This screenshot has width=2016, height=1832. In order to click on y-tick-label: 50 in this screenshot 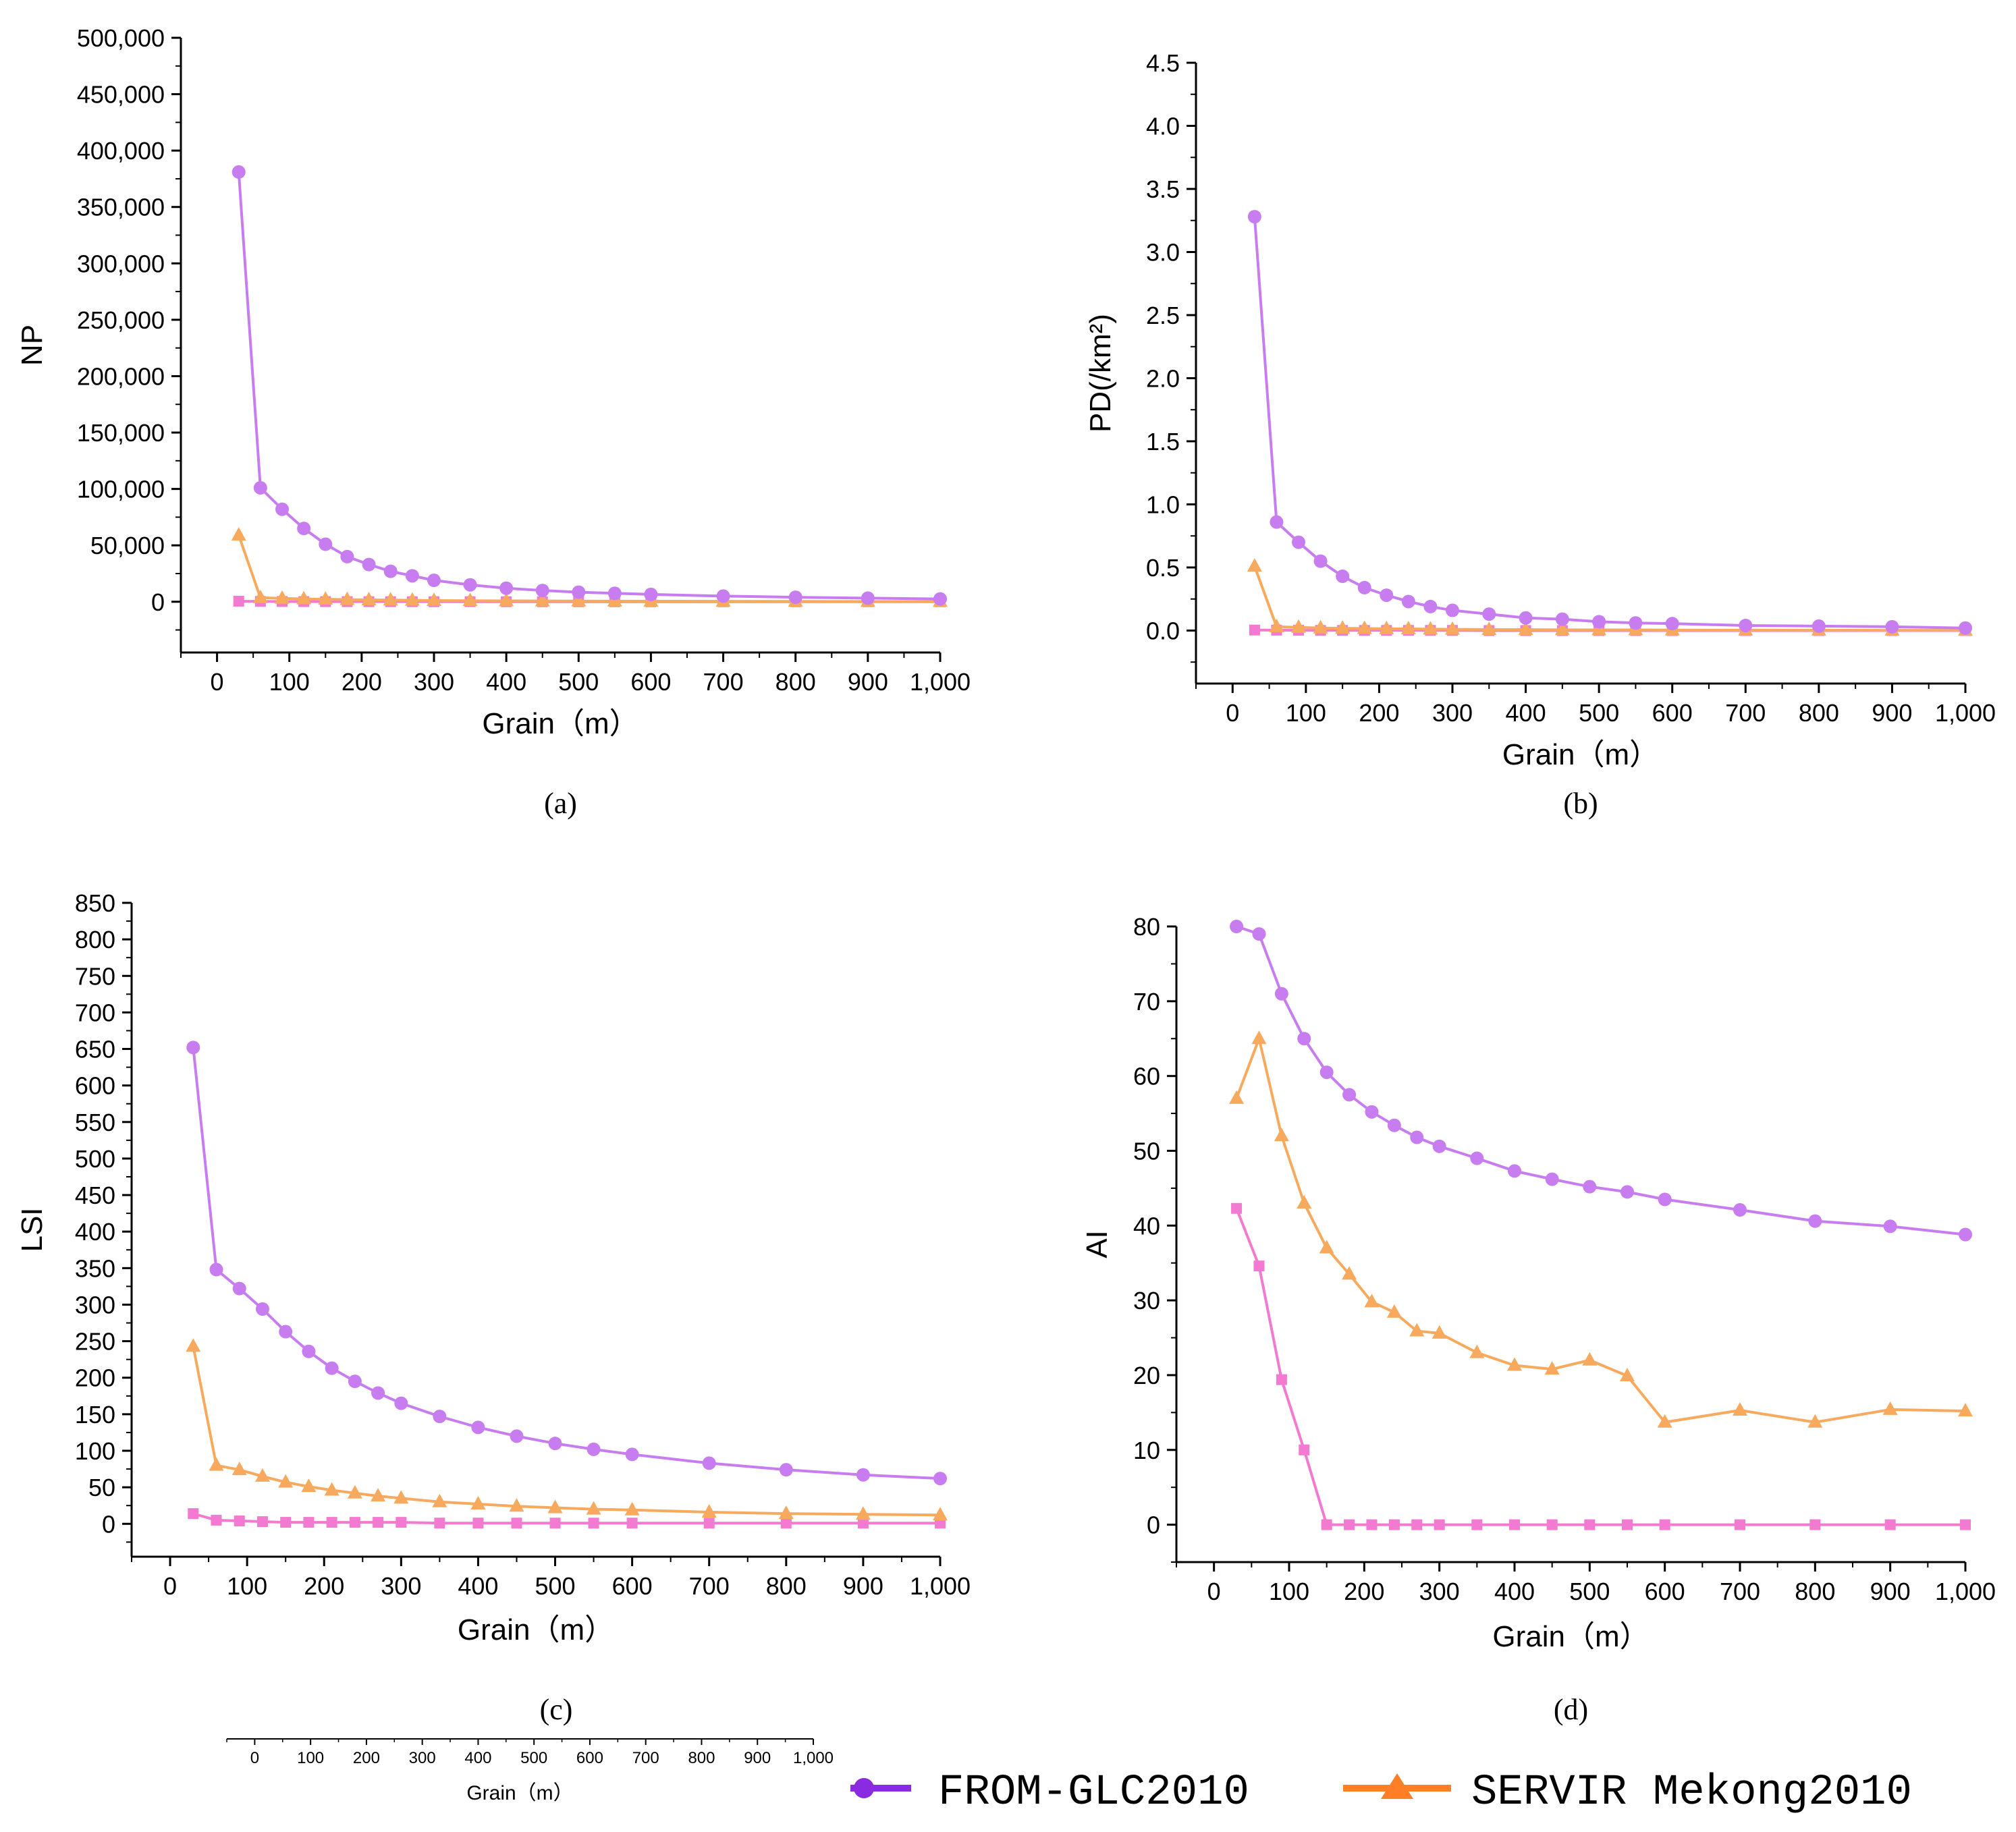, I will do `click(1146, 1151)`.